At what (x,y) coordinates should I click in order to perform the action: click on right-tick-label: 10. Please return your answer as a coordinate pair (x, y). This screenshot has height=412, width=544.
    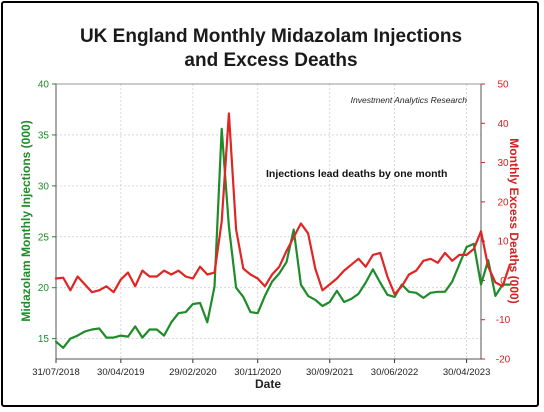
    Looking at the image, I should click on (503, 242).